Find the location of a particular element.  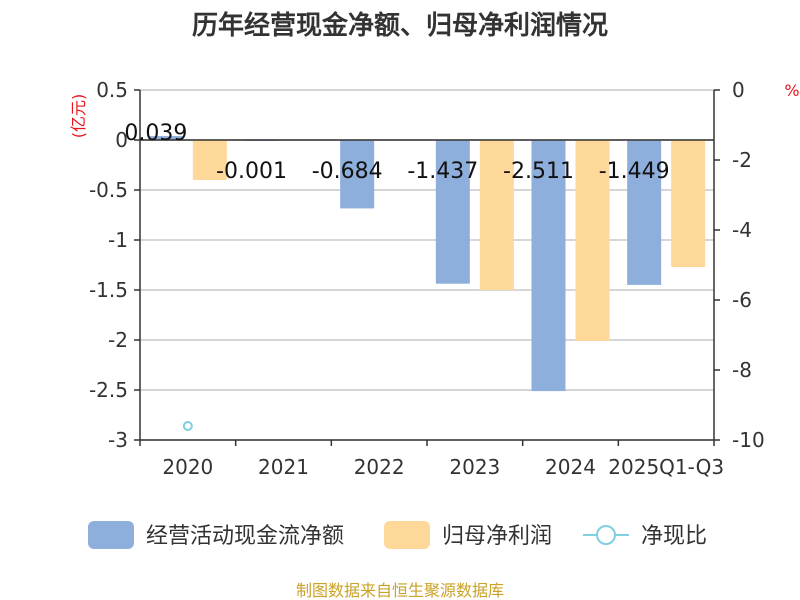

x-tick-label: 2021 is located at coordinates (283, 467).